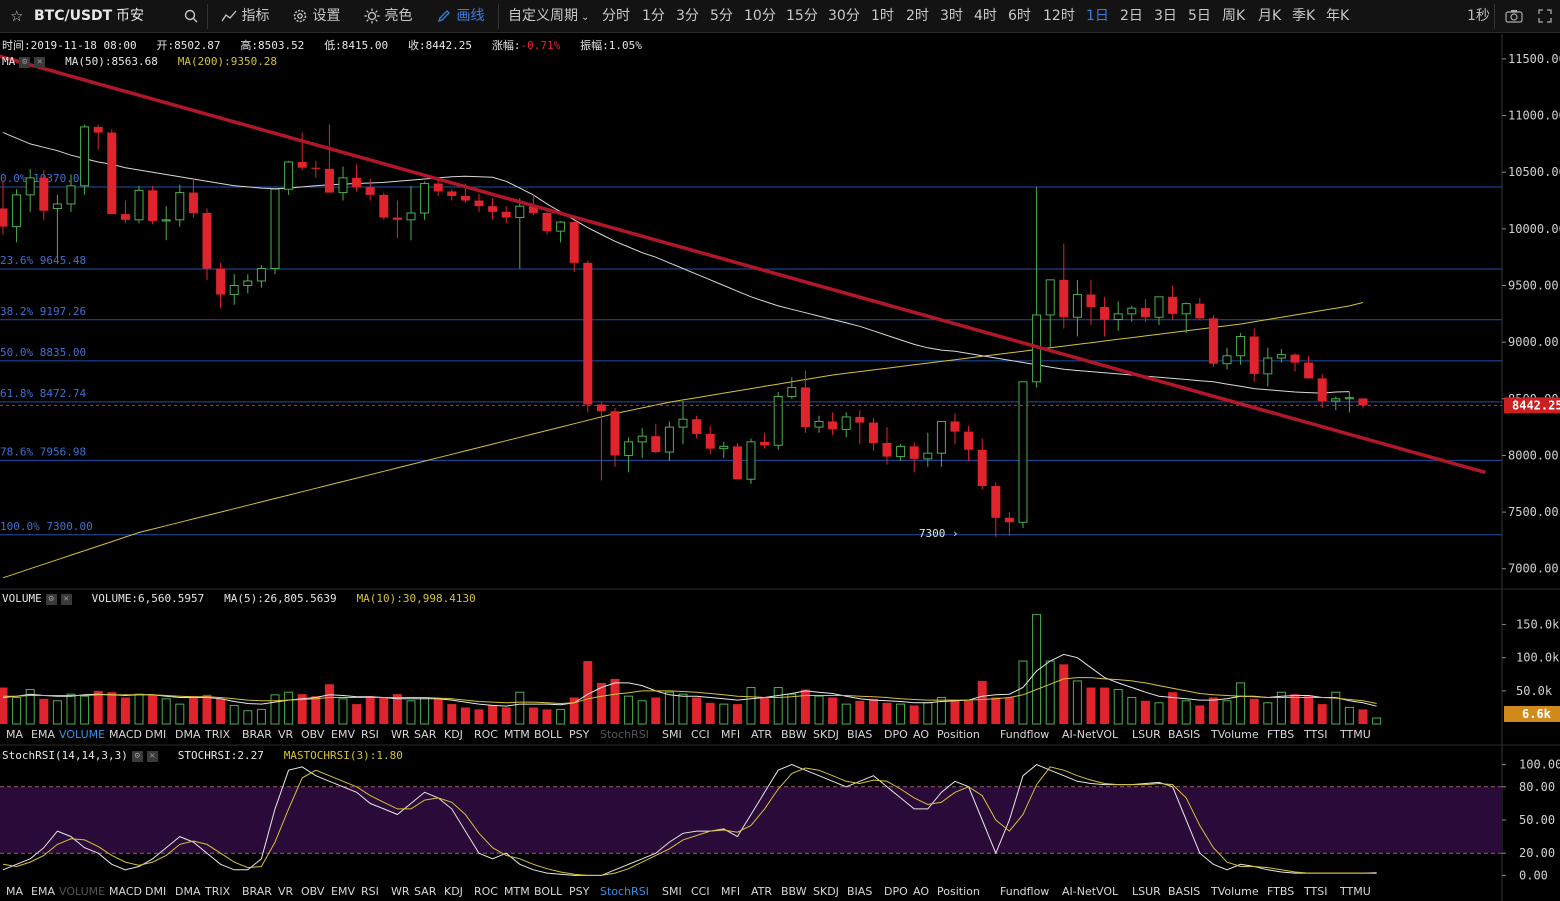 Image resolution: width=1560 pixels, height=901 pixels. Describe the element at coordinates (548, 16) in the screenshot. I see `custom-period-dropdown: 自定义周期 ⌄` at that location.